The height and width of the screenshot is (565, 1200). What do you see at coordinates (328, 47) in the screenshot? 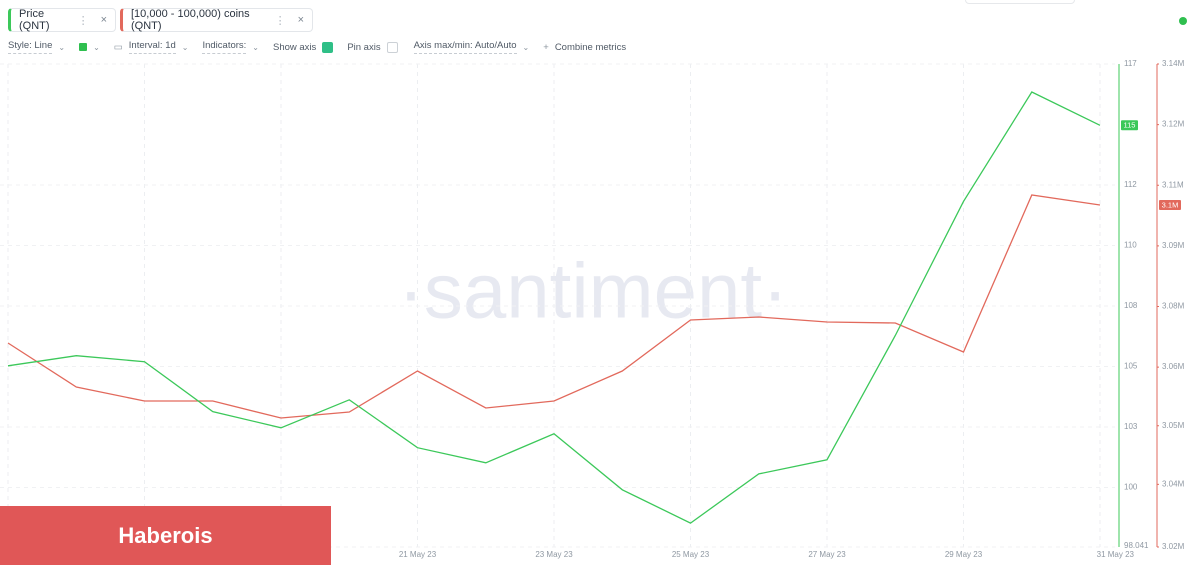
I see `show-axis-checkbox` at bounding box center [328, 47].